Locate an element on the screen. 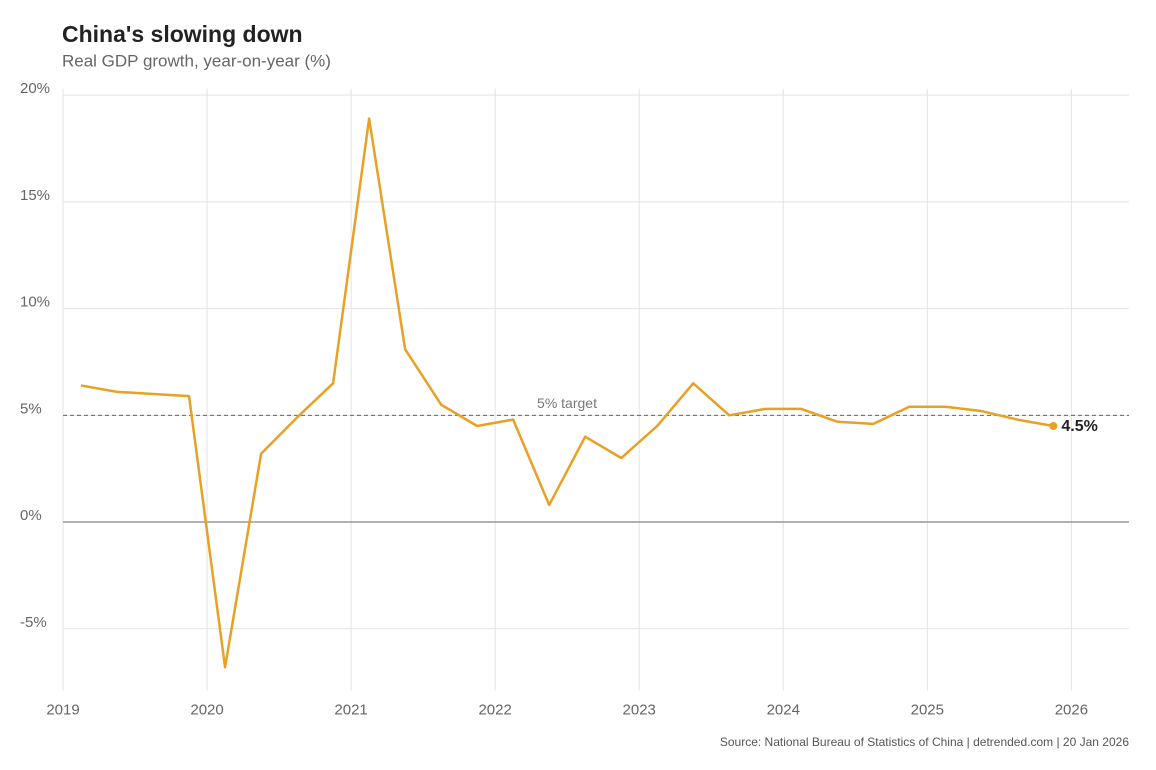  x-tick-label: 2019 is located at coordinates (62, 710).